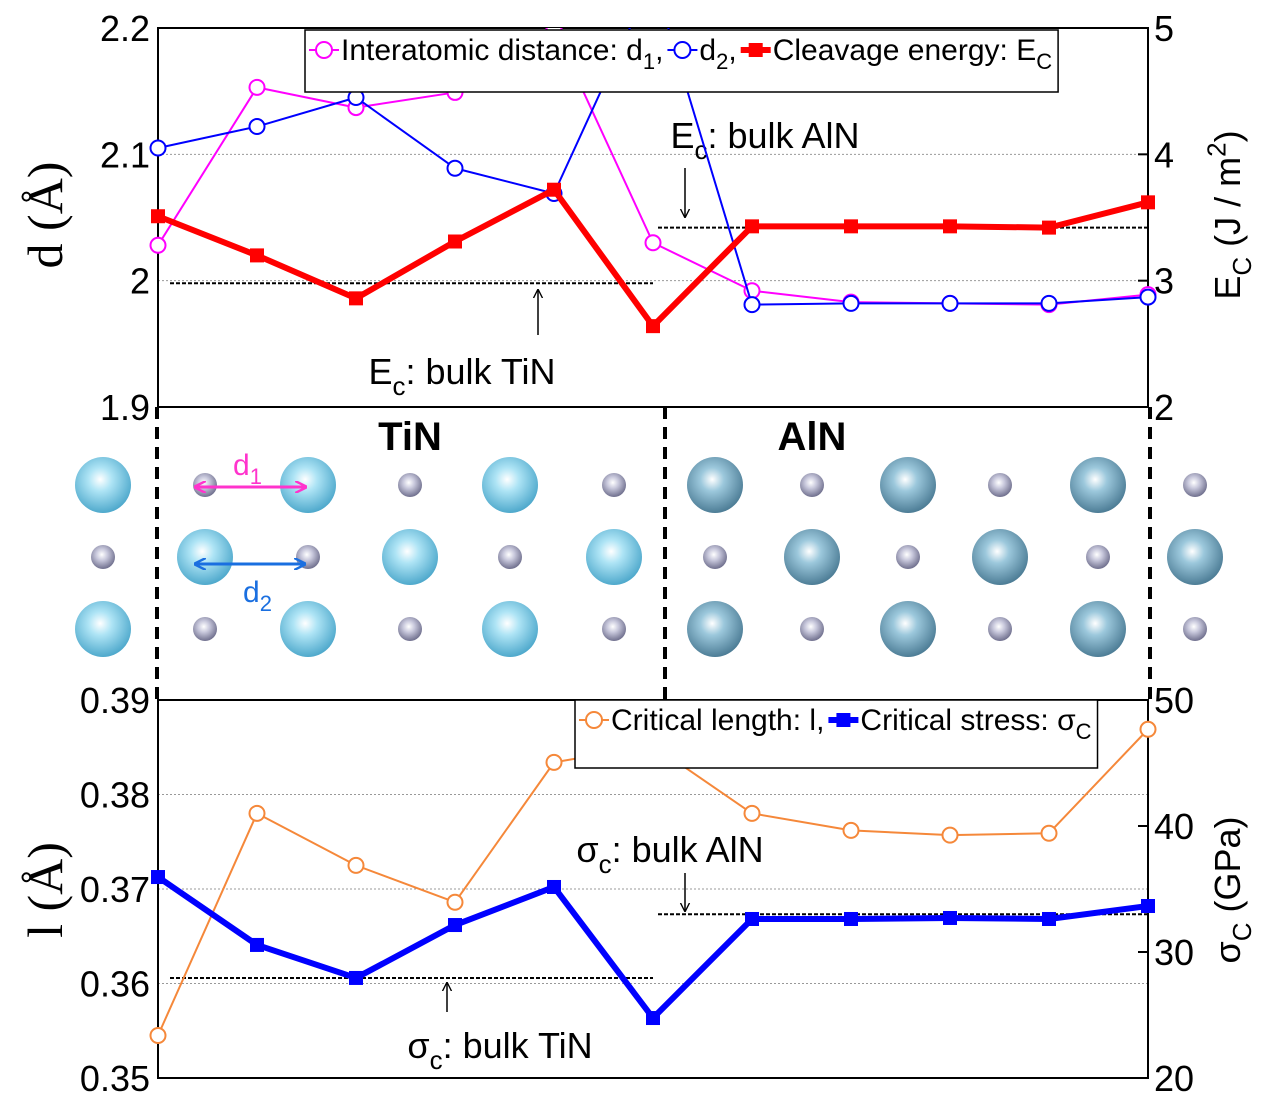  What do you see at coordinates (115, 700) in the screenshot?
I see `y-tick-label: 0.39` at bounding box center [115, 700].